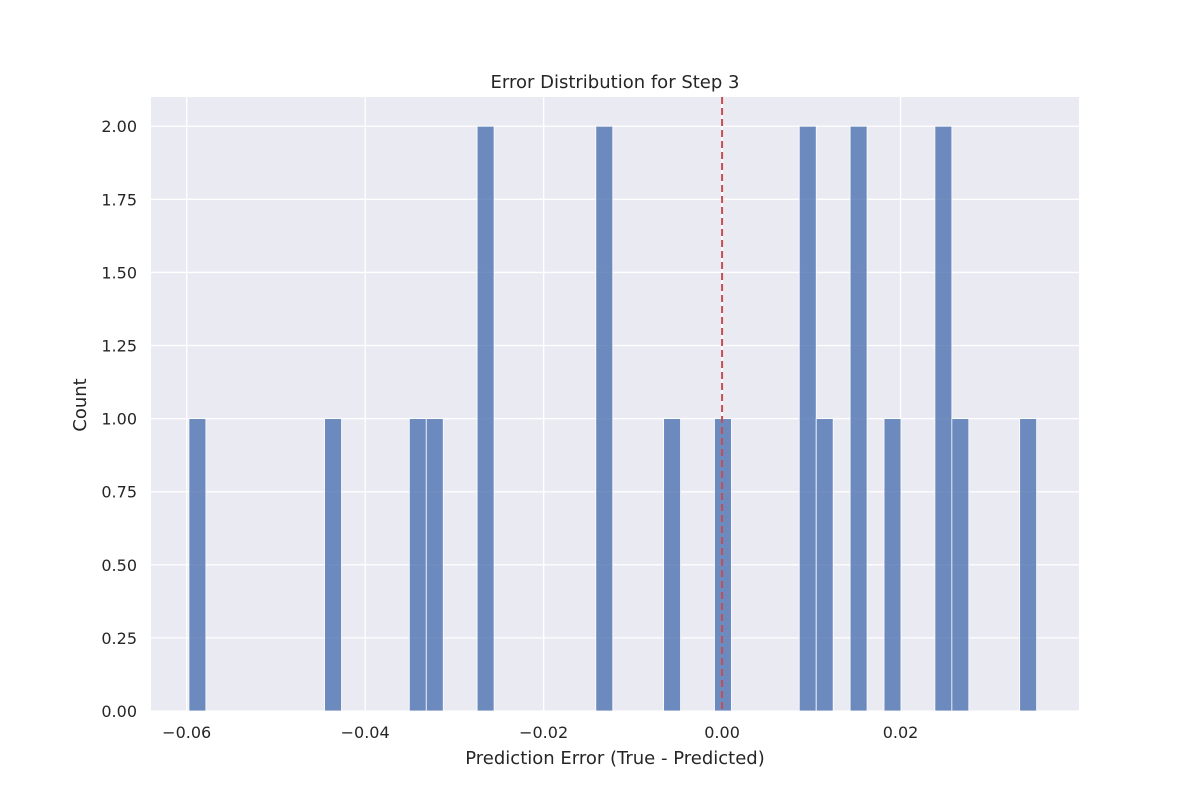 This screenshot has height=800, width=1200. What do you see at coordinates (186, 732) in the screenshot?
I see `x-tick-label: −0.06` at bounding box center [186, 732].